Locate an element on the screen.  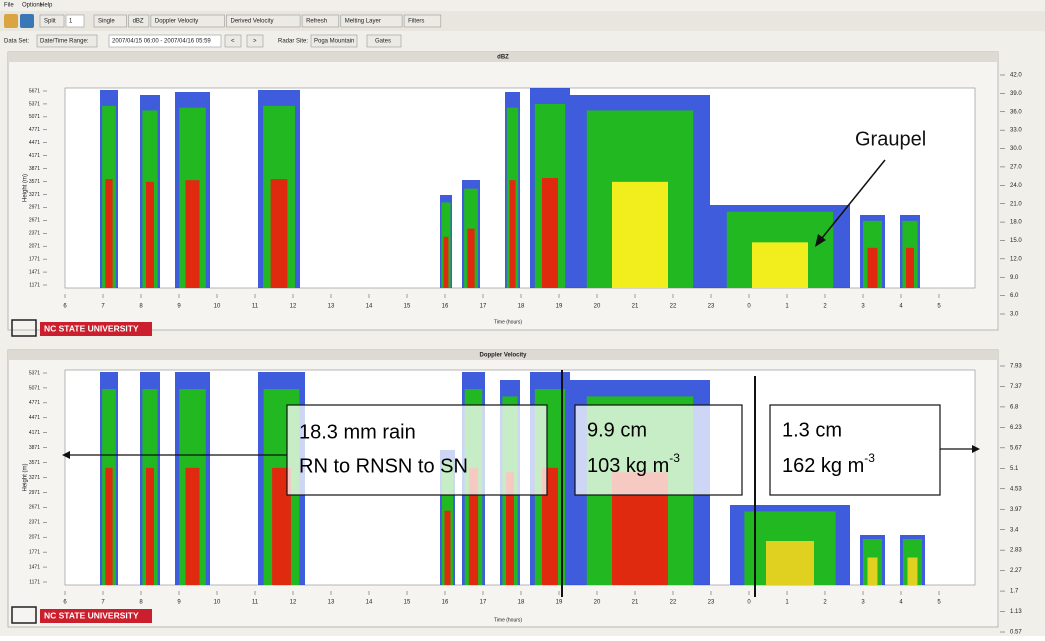
dataset-text: Gates is located at coordinates (383, 42).